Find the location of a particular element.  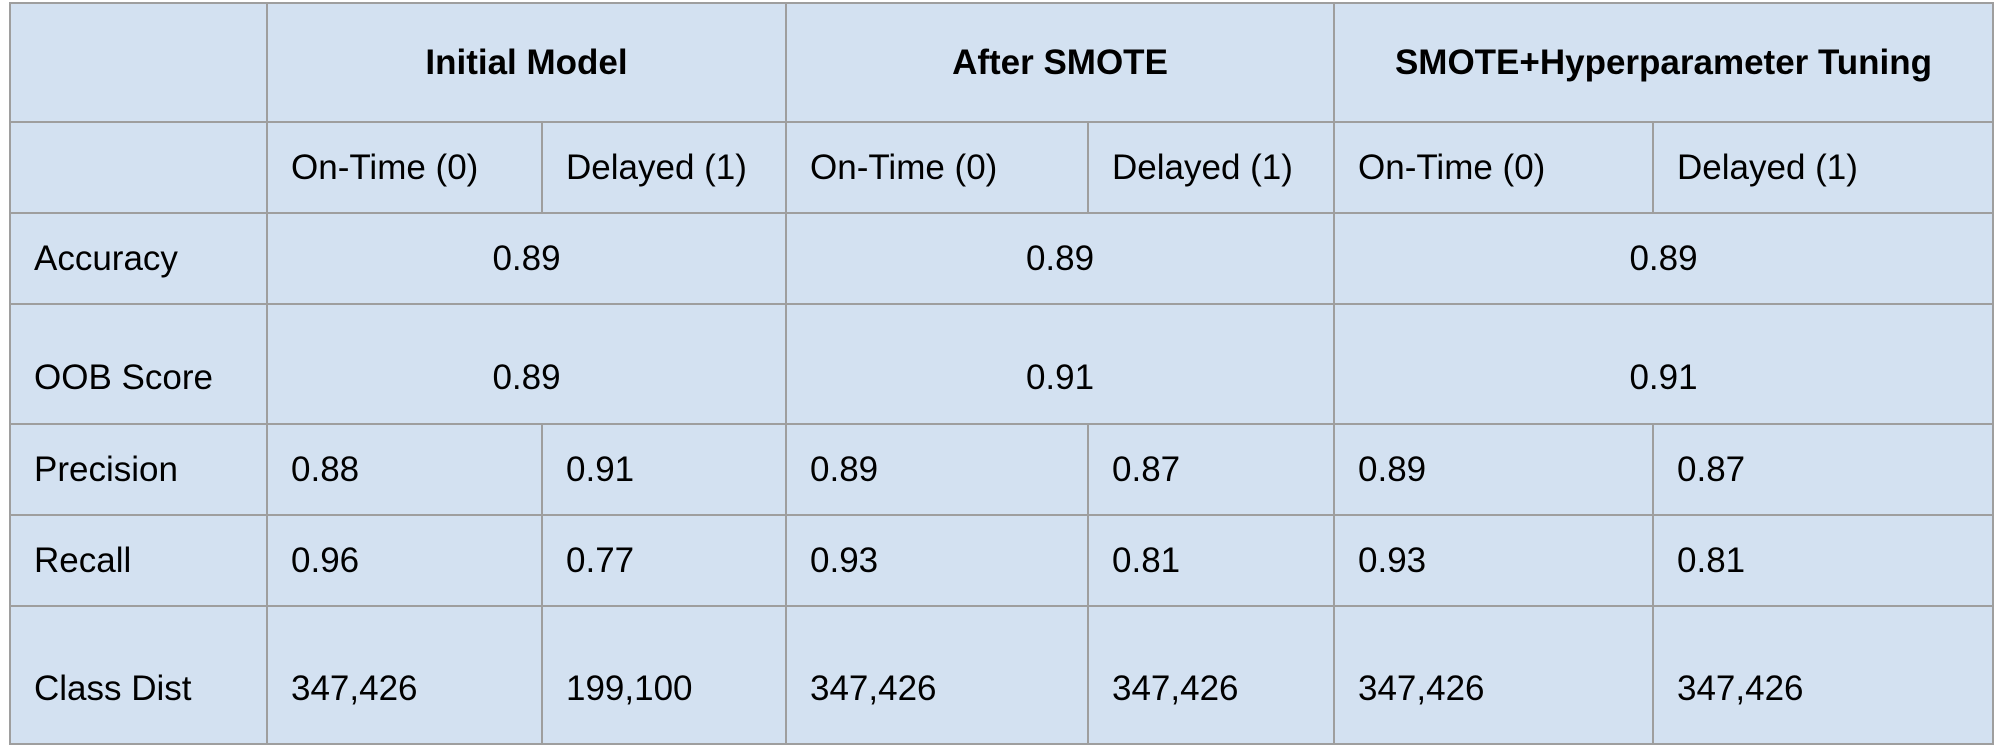

row-label-class-dist: Class Dist is located at coordinates (138, 675).